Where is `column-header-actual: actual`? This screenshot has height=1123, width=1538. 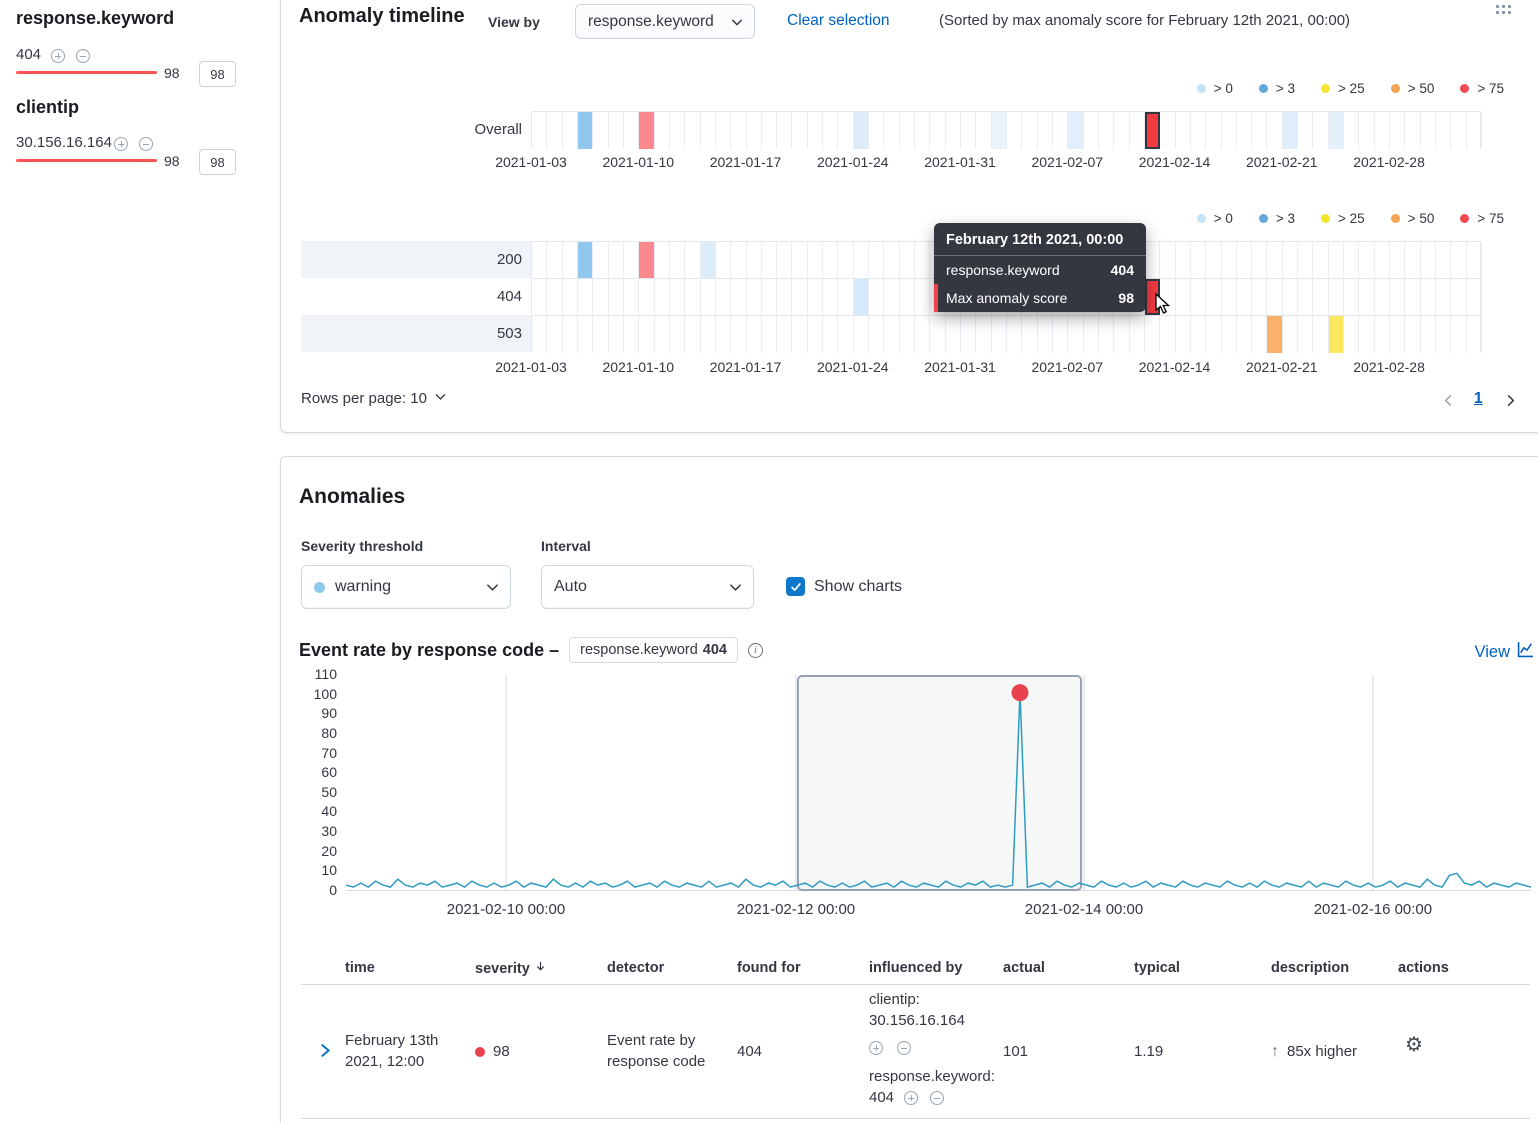 column-header-actual: actual is located at coordinates (1024, 968).